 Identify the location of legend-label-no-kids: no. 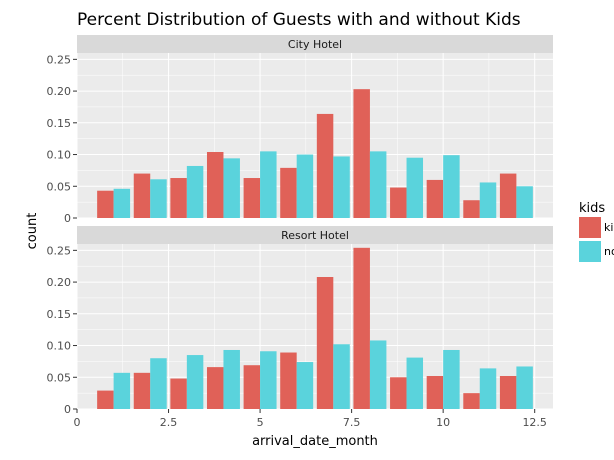
(609, 251).